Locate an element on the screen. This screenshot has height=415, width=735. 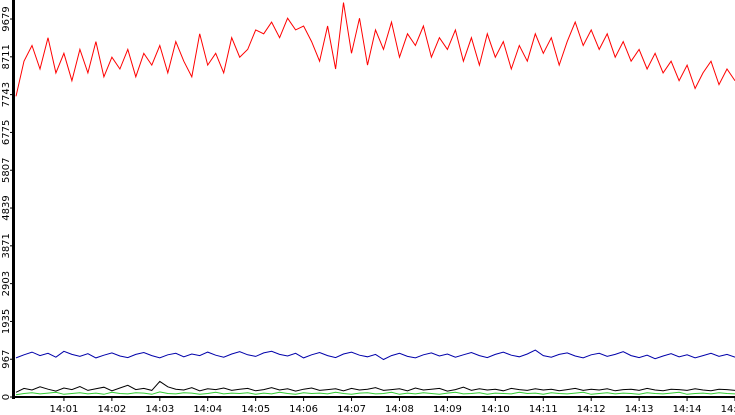
x-tick-label: 14:03 is located at coordinates (159, 409).